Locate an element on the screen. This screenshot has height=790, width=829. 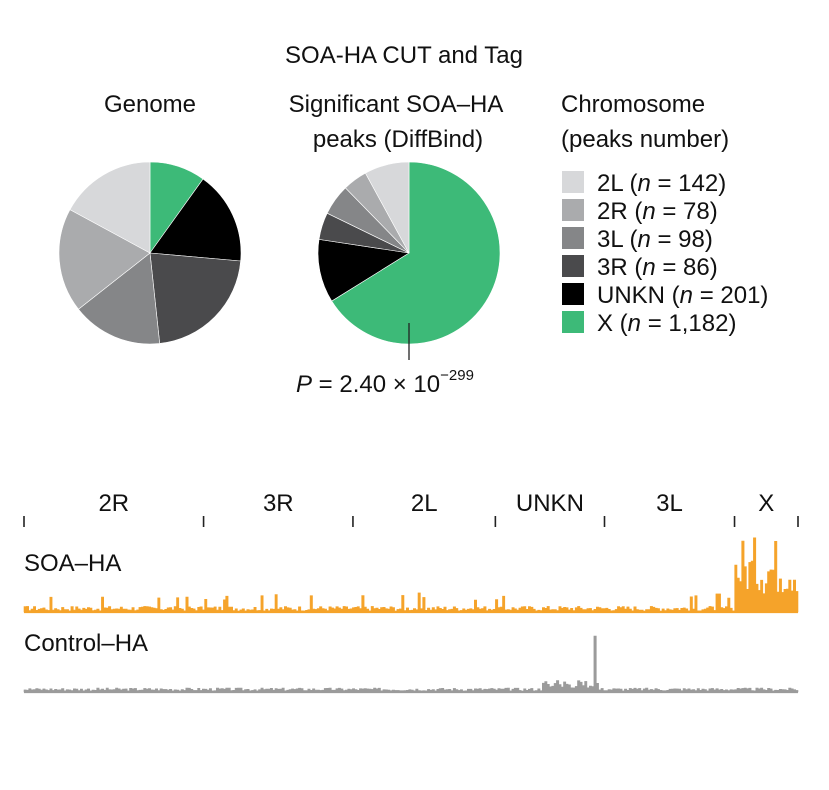
legend-label: 3R (n = 86) is located at coordinates (657, 267).